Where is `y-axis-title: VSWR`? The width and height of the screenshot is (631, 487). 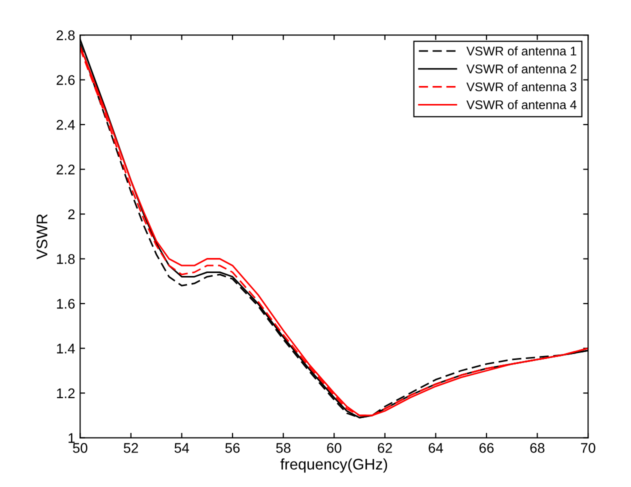
y-axis-title: VSWR is located at coordinates (42, 237).